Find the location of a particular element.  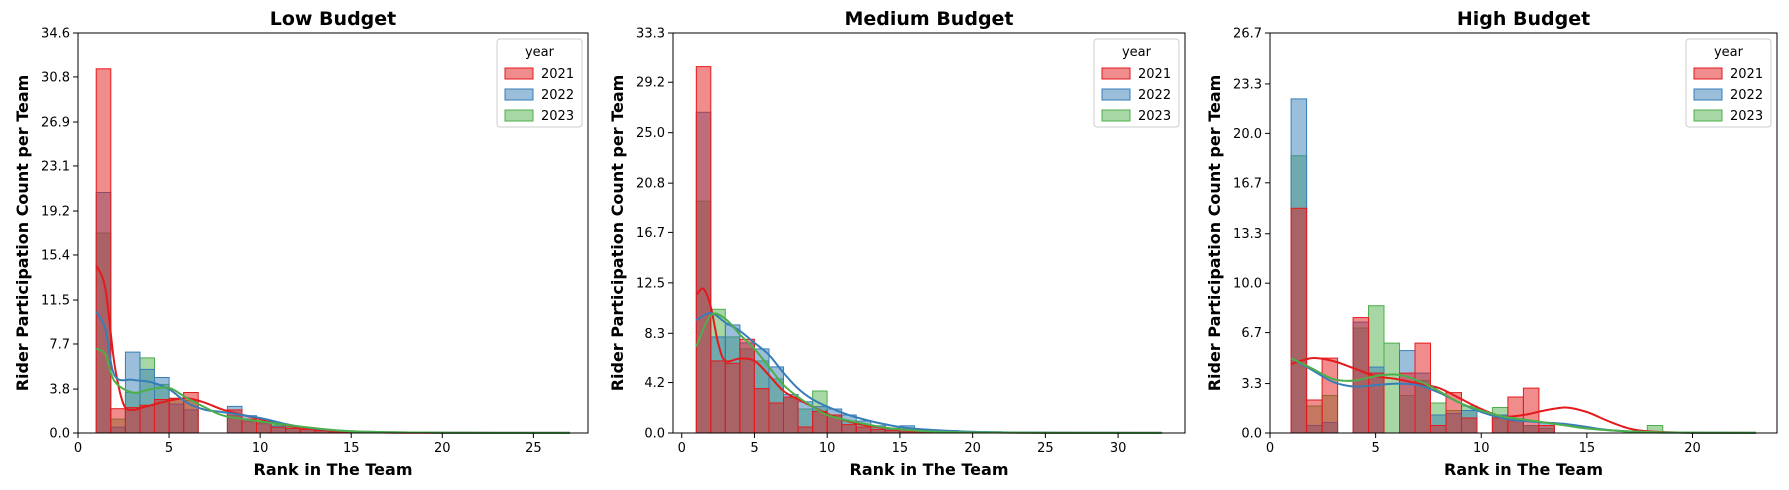

y-tick-label: 25.0 is located at coordinates (650, 133).